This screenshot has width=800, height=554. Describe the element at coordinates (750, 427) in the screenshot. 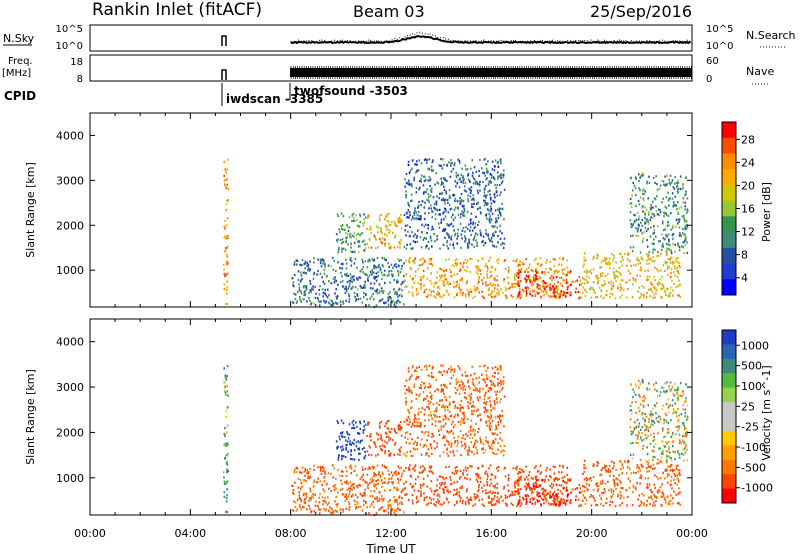

I see `colorbar-tick-label: -25` at that location.